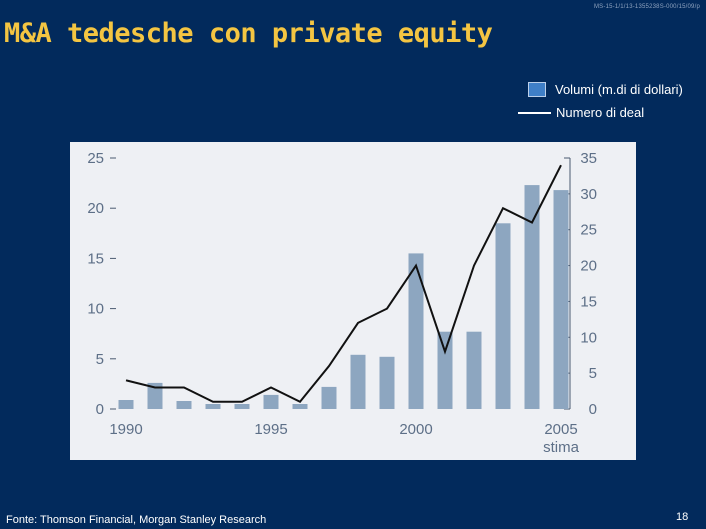 This screenshot has height=529, width=706. What do you see at coordinates (580, 284) in the screenshot?
I see `right-axis: 0 5 10 15 20 25 30 35` at bounding box center [580, 284].